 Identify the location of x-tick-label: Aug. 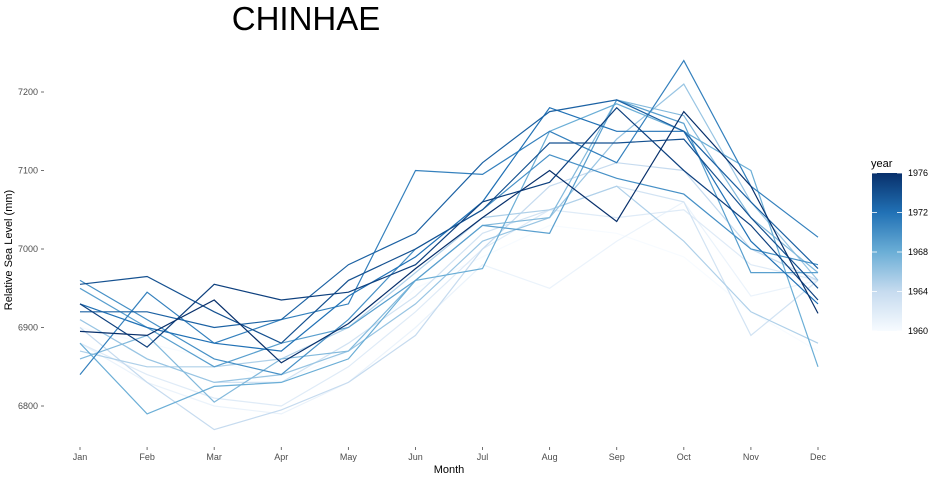
(550, 457).